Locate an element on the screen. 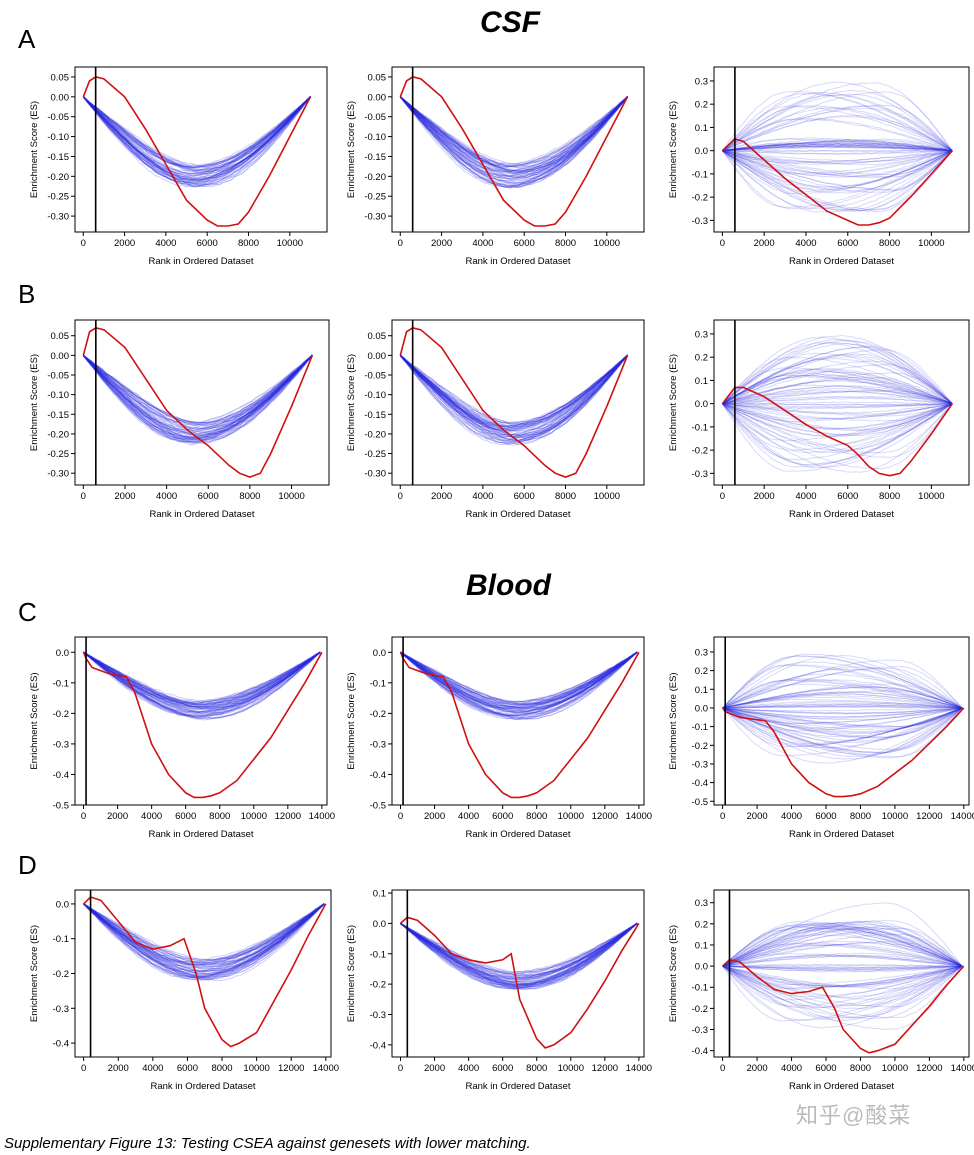 Image resolution: width=974 pixels, height=1155 pixels. y-tick-label: -0.1 is located at coordinates (700, 988).